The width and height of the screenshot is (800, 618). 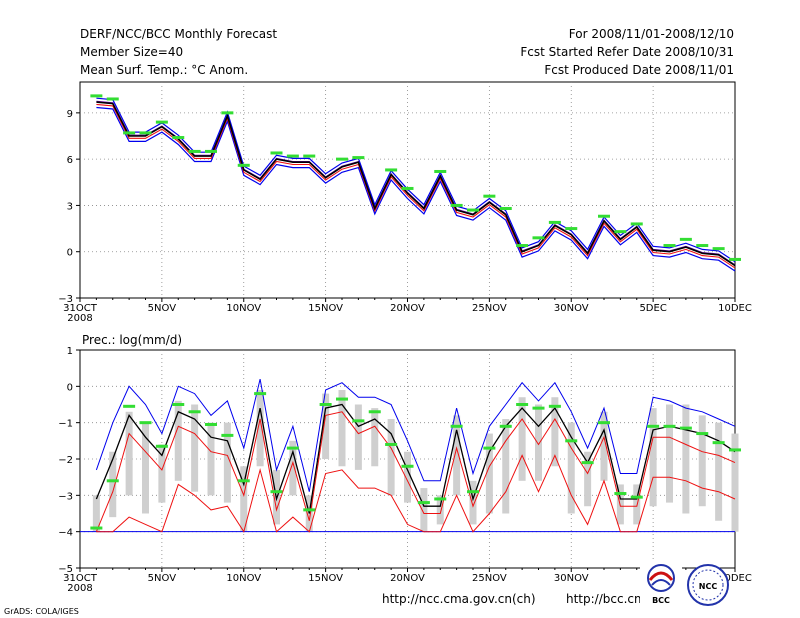 What do you see at coordinates (65, 460) in the screenshot?
I see `prec-y-tick-label: −2` at bounding box center [65, 460].